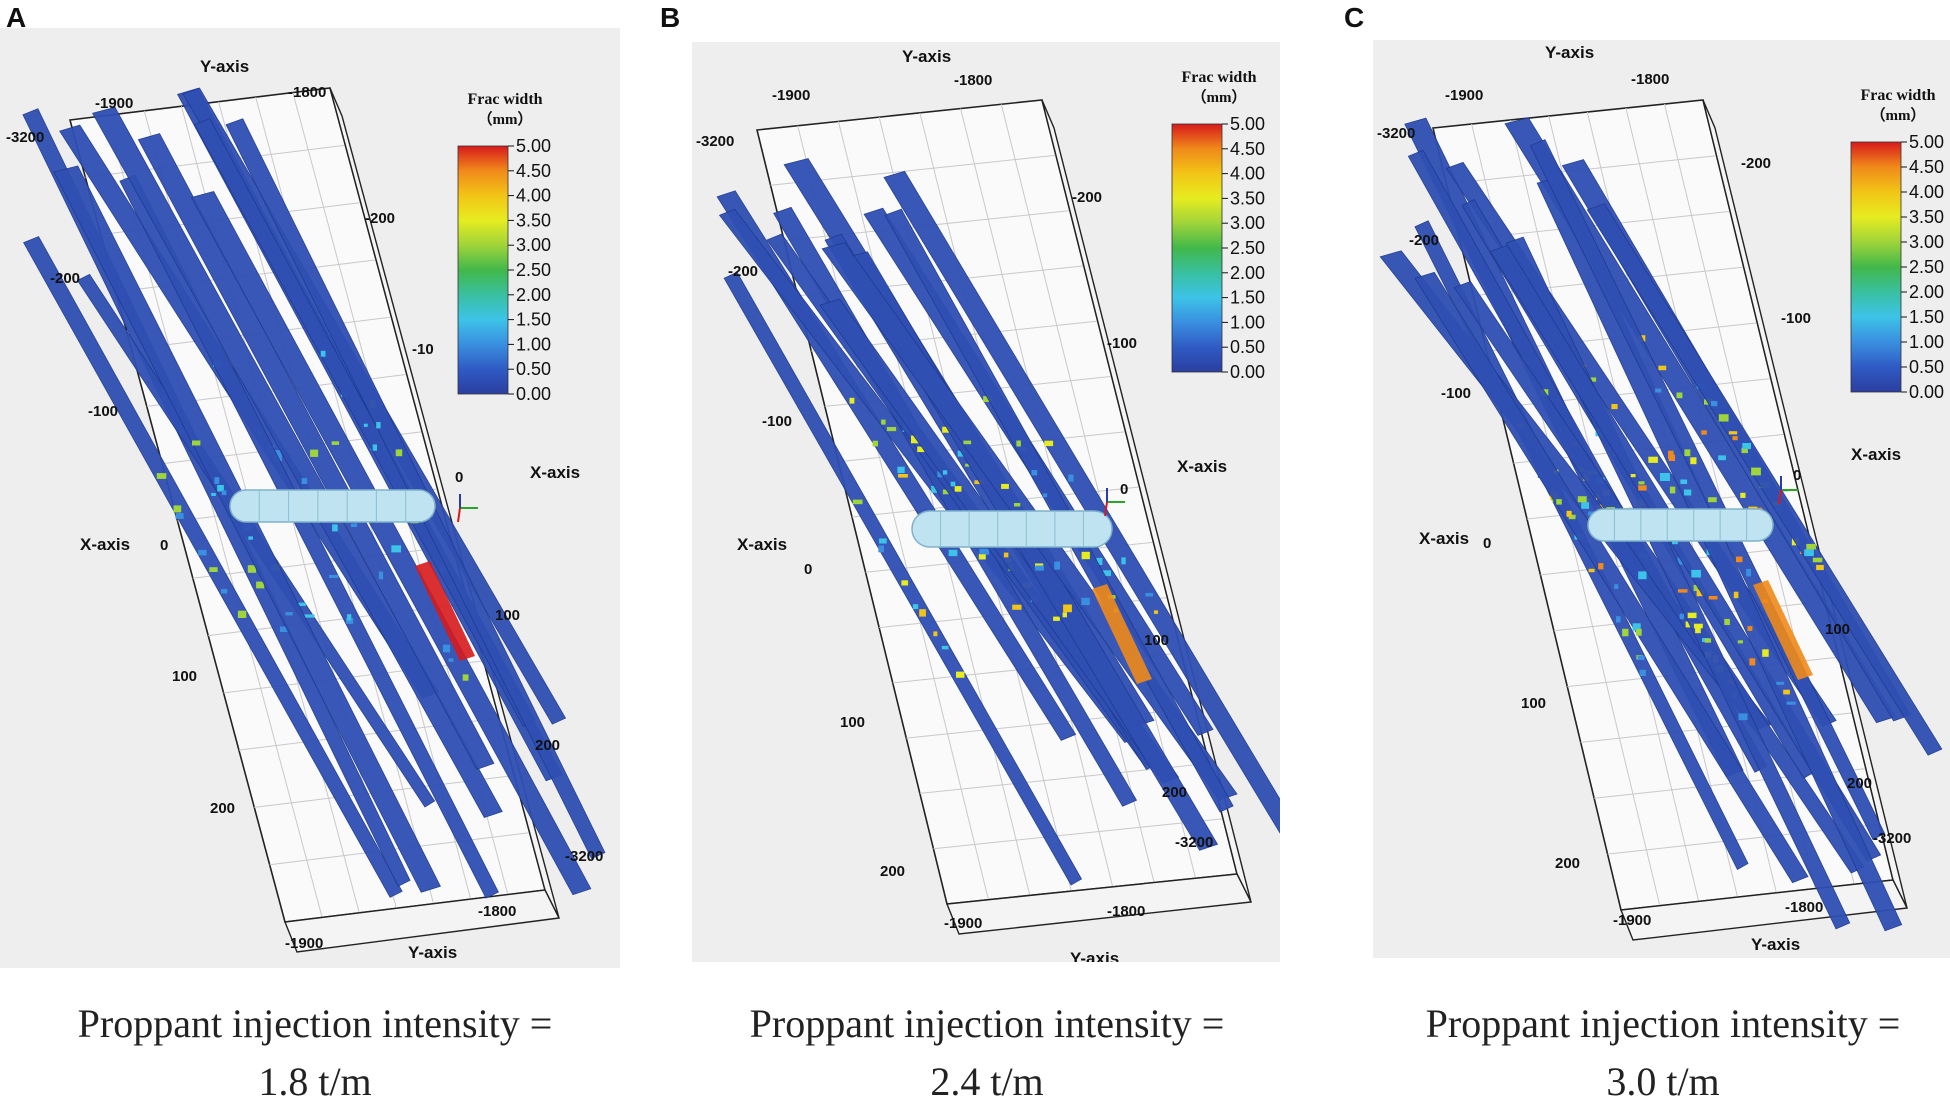 This screenshot has height=1117, width=1950. What do you see at coordinates (1663, 1081) in the screenshot?
I see `panel-c-caption-line2: 3.0 t/m` at bounding box center [1663, 1081].